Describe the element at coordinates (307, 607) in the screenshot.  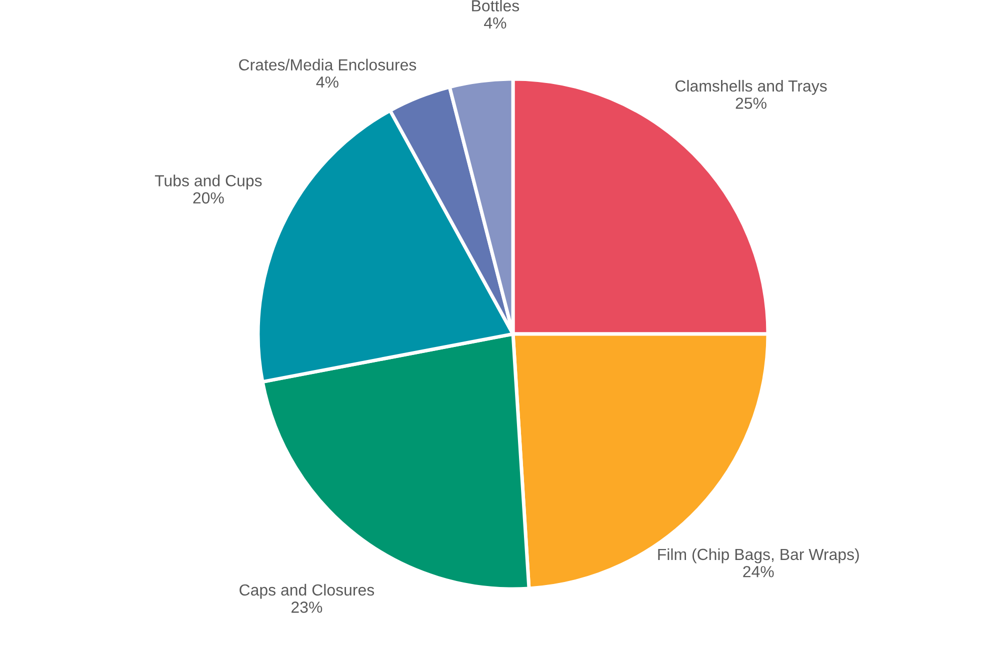
I see `data-label: 23%` at that location.